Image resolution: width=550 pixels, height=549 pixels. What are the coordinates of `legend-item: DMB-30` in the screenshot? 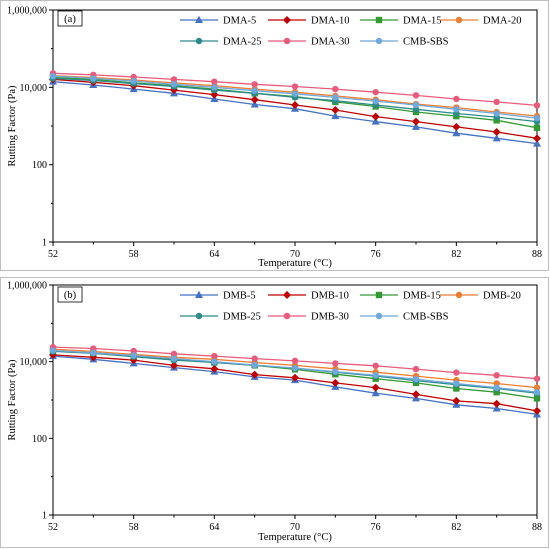 It's located at (308, 317).